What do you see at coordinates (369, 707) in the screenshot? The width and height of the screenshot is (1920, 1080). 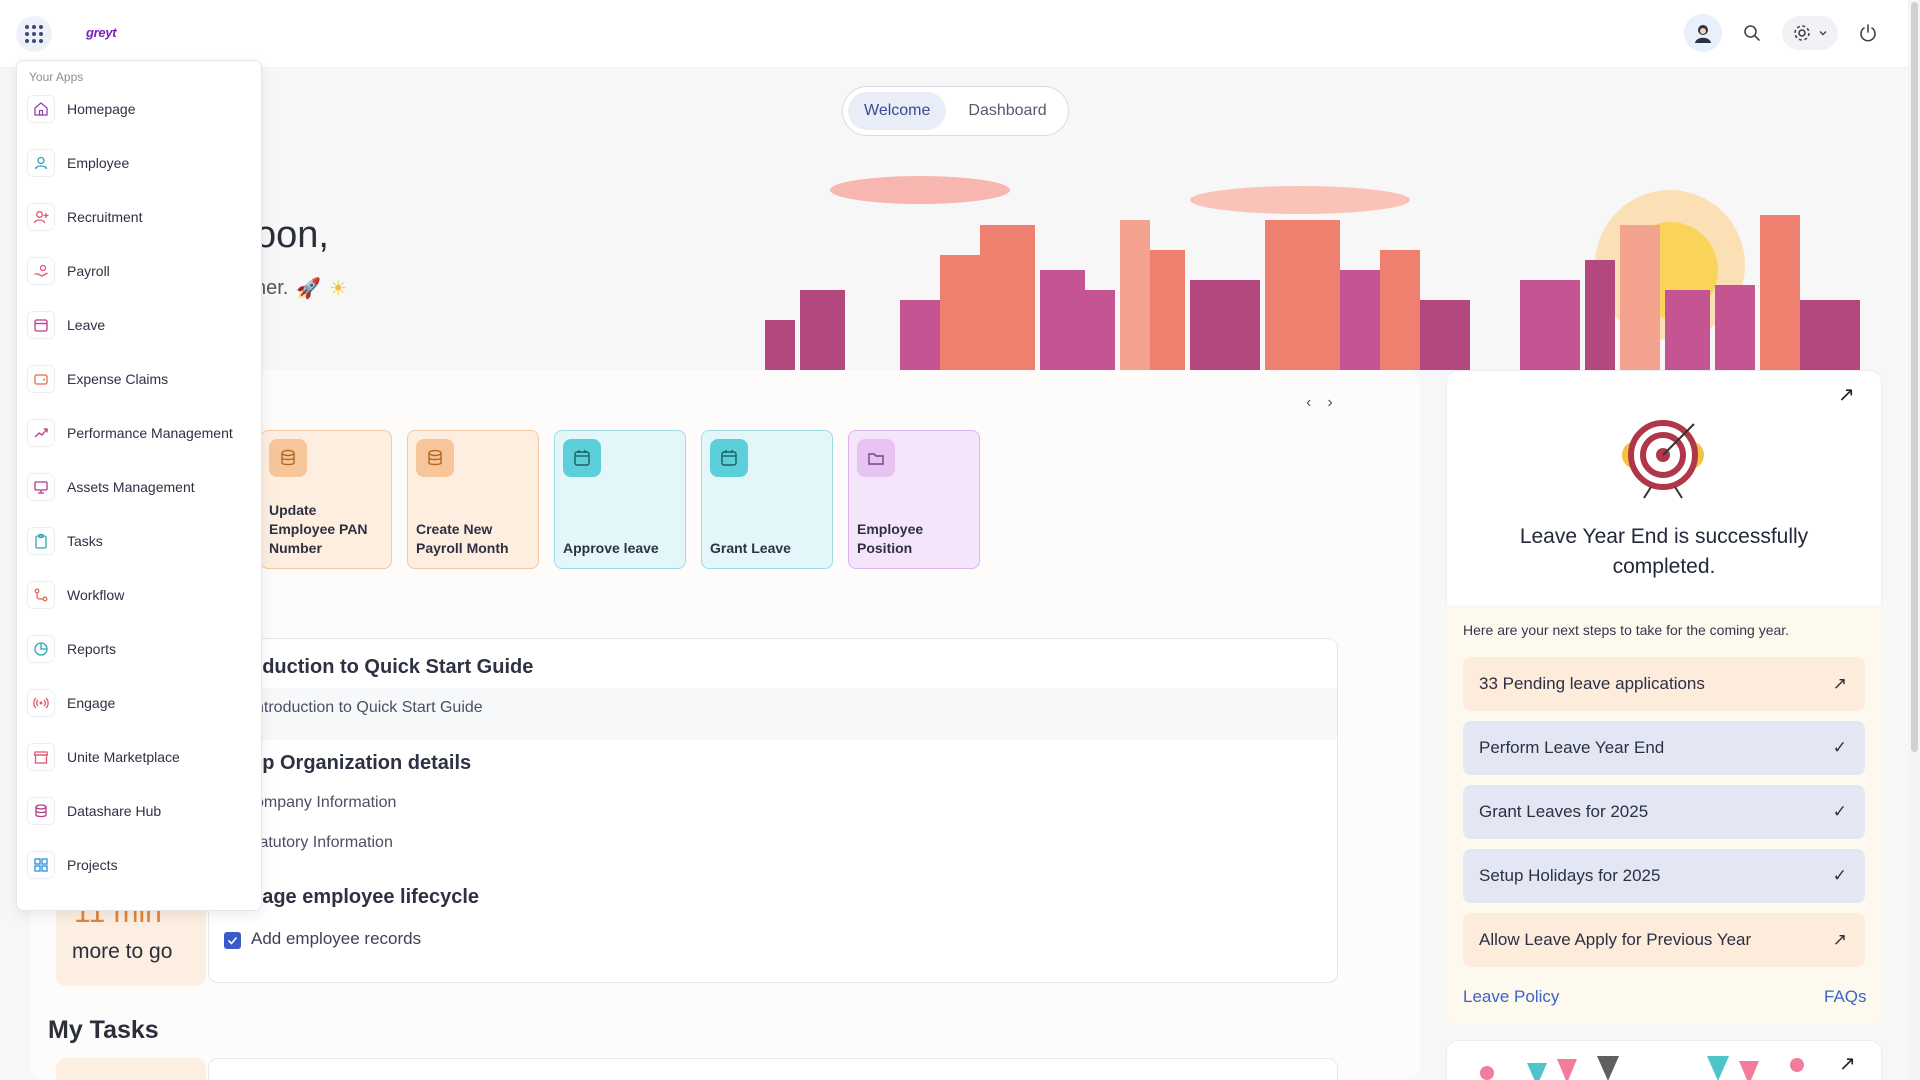 I see `guide-item: ntroduction to Quick Start Guide` at bounding box center [369, 707].